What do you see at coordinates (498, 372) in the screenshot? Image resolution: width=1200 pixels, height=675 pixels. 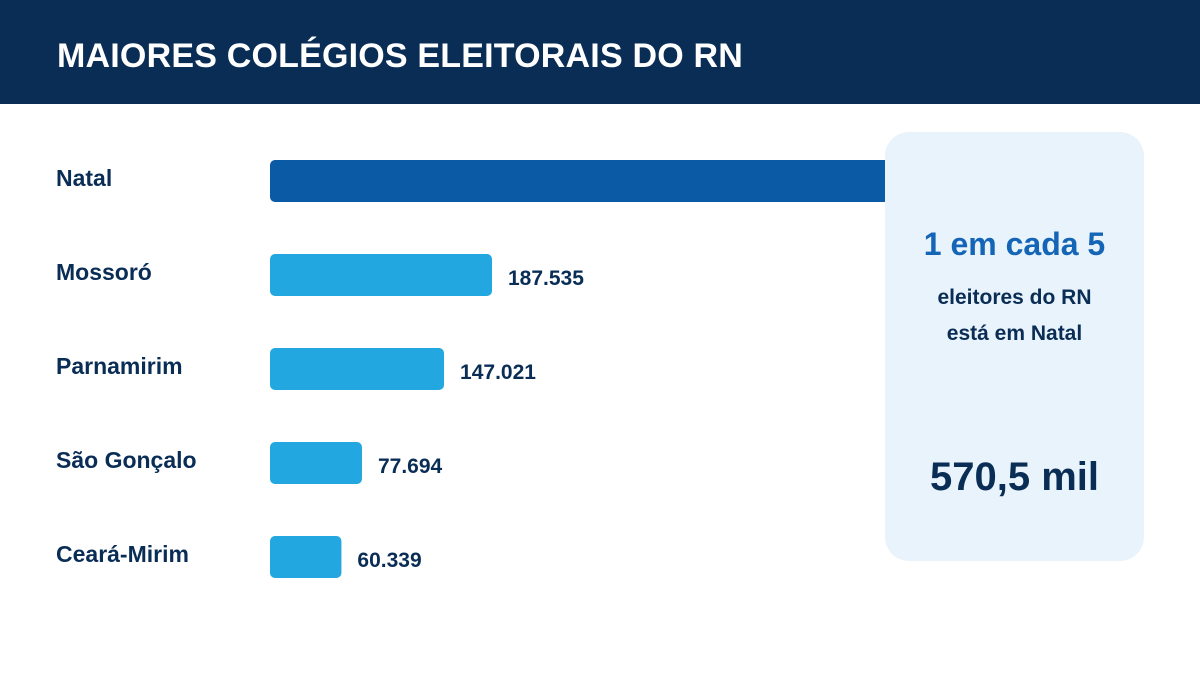 I see `value-label: 147.021` at bounding box center [498, 372].